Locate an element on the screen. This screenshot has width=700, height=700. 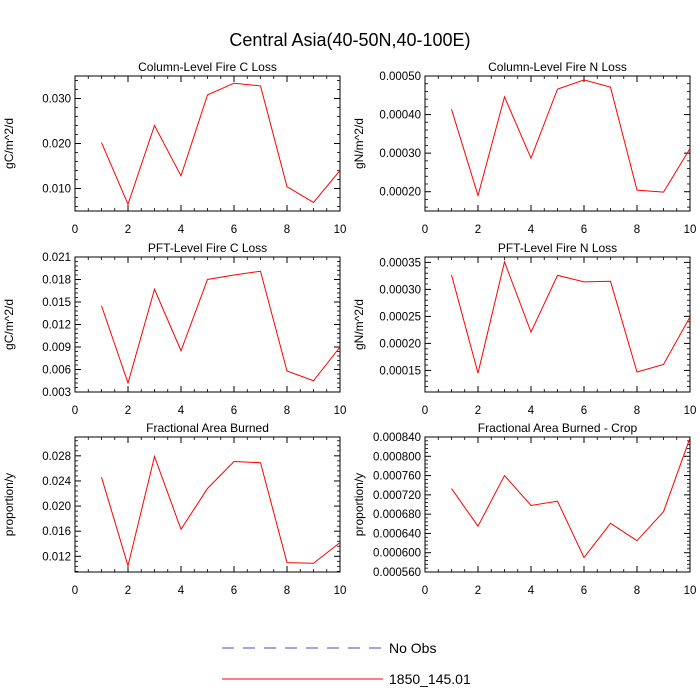
panel-title: Column-Level Fire N Loss is located at coordinates (557, 67).